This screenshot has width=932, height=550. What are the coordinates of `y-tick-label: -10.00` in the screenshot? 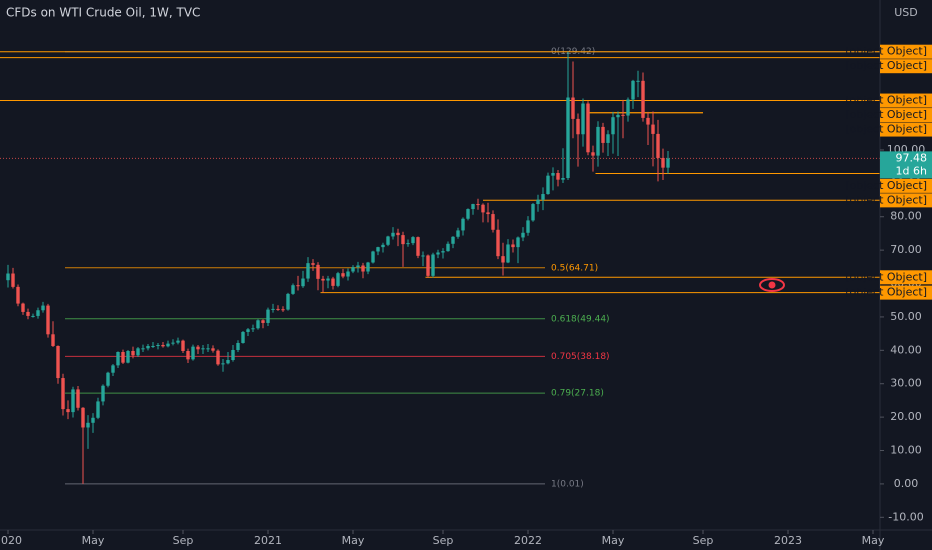 It's located at (905, 516).